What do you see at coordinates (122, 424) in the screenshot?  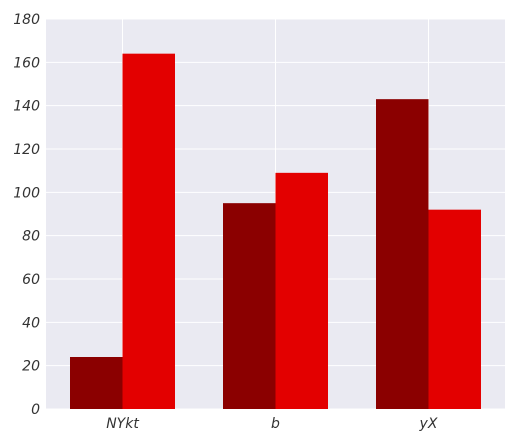 I see `x-tick-label: NYkt` at bounding box center [122, 424].